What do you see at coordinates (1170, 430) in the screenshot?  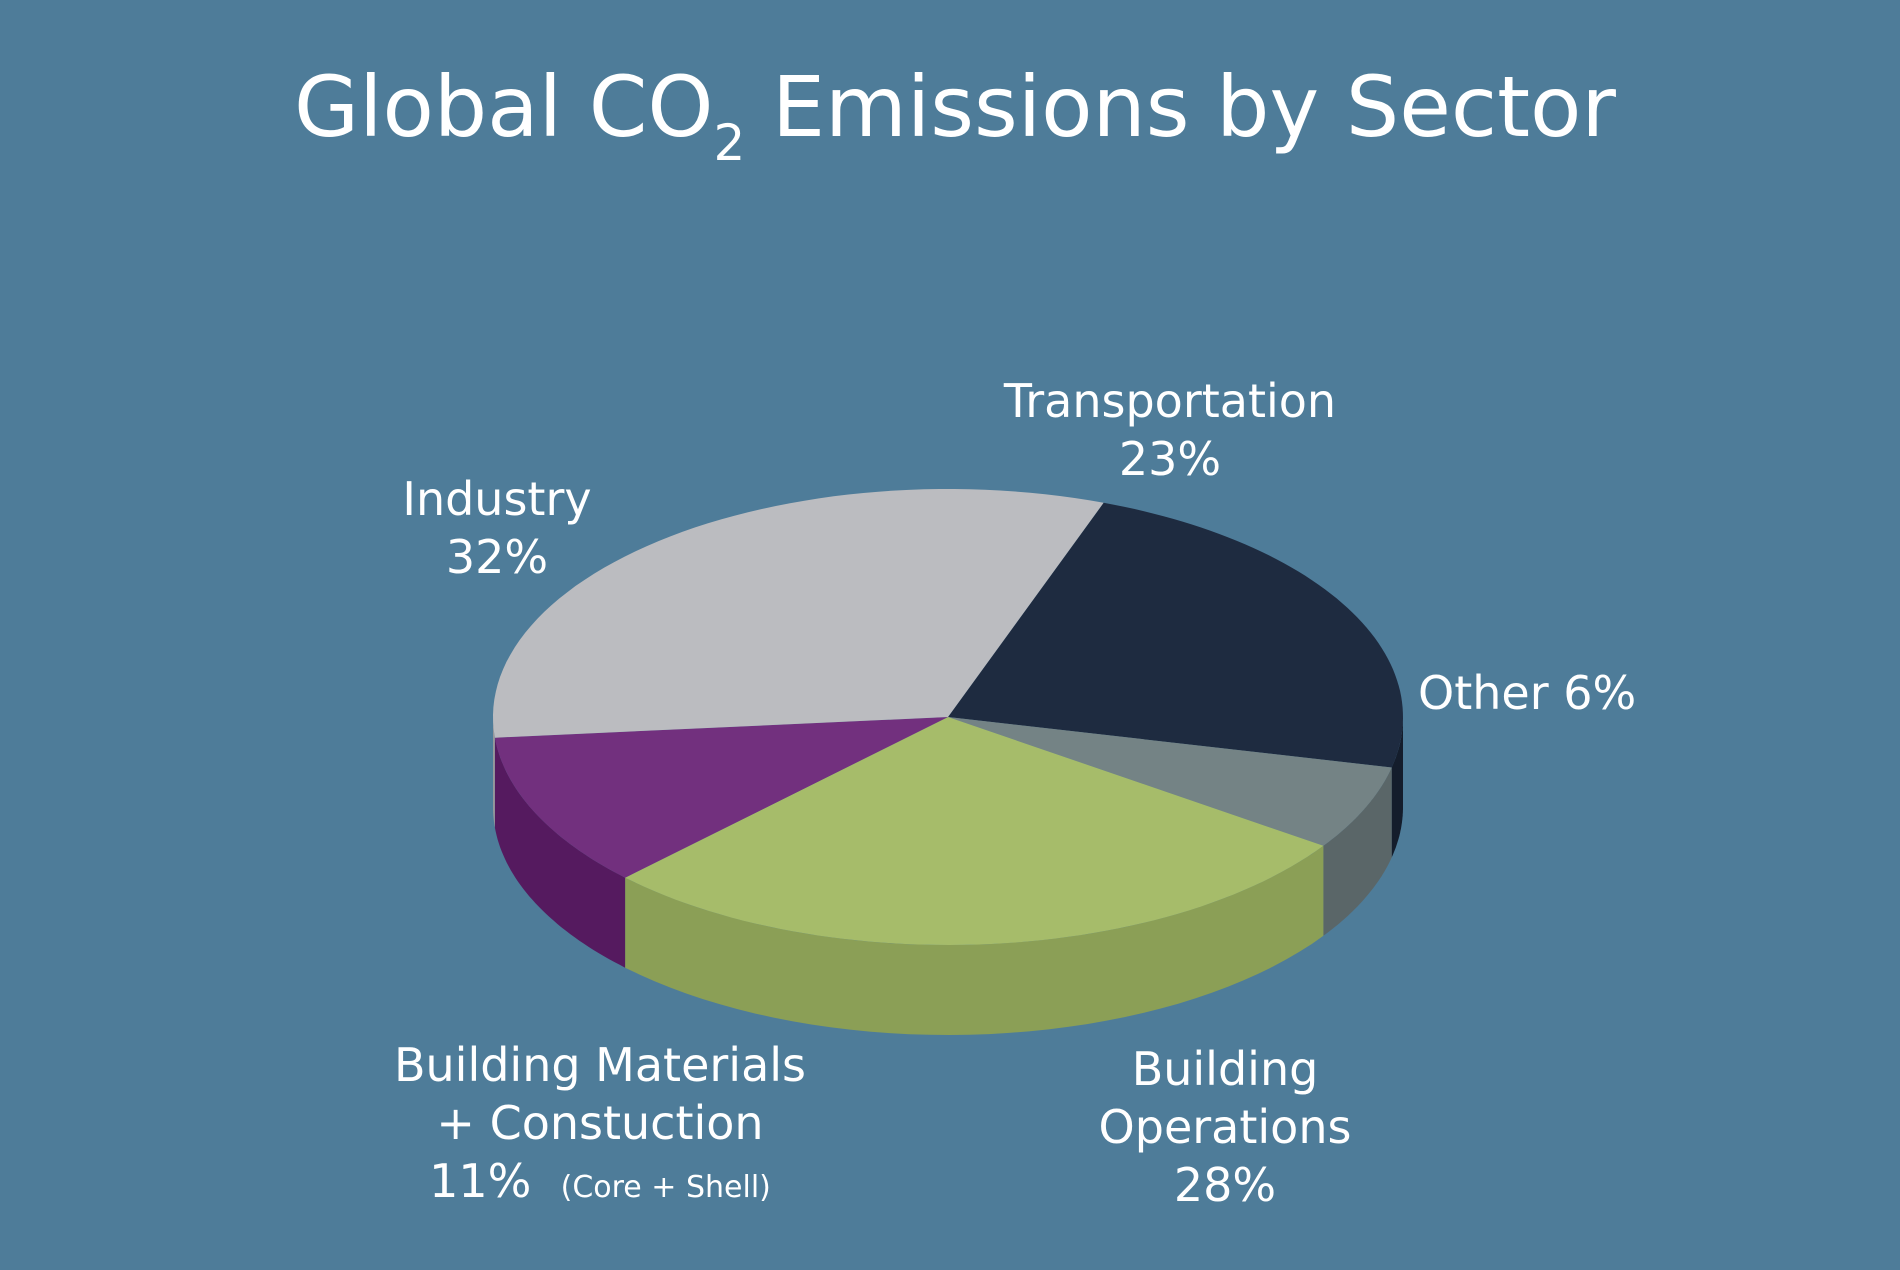 I see `label-transportation: Transportation 23%` at bounding box center [1170, 430].